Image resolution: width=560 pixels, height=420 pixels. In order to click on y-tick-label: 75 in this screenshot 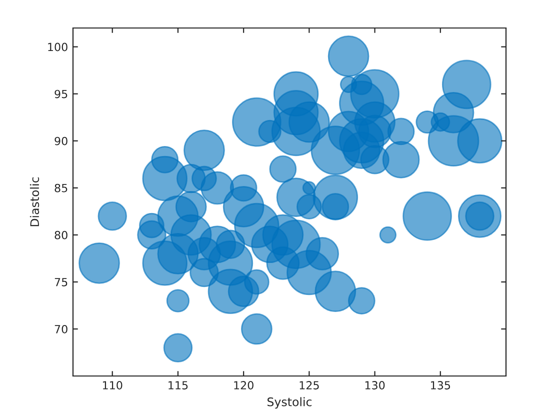, I will do `click(61, 282)`.